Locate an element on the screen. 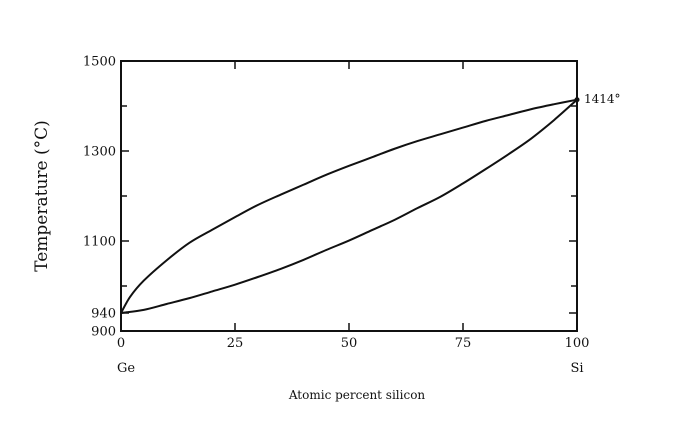 This screenshot has width=679, height=447. x-tick-label: 25 is located at coordinates (235, 343).